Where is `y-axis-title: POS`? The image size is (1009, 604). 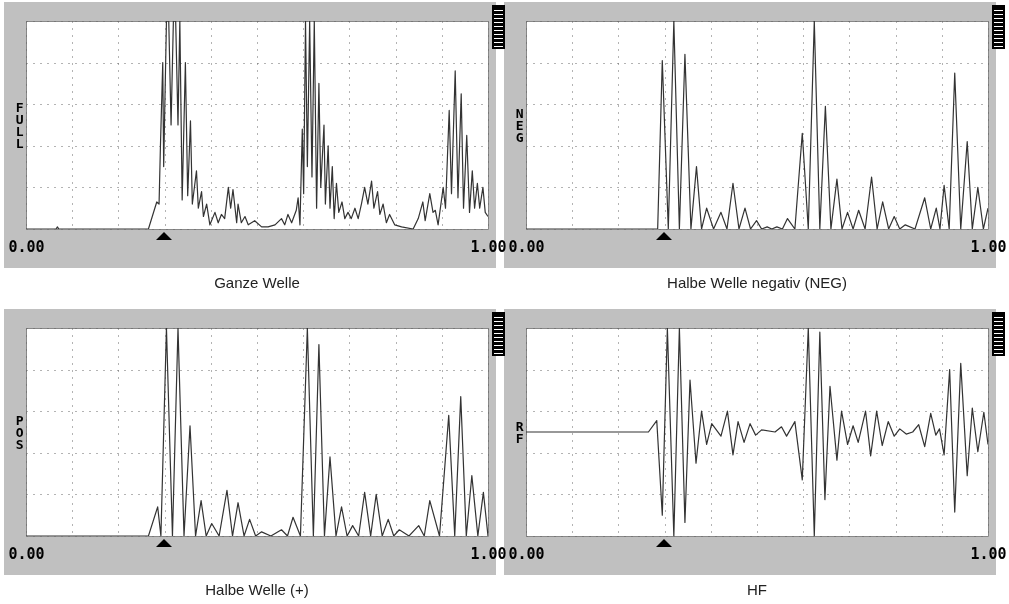
y-axis-title: POS is located at coordinates (19, 432).